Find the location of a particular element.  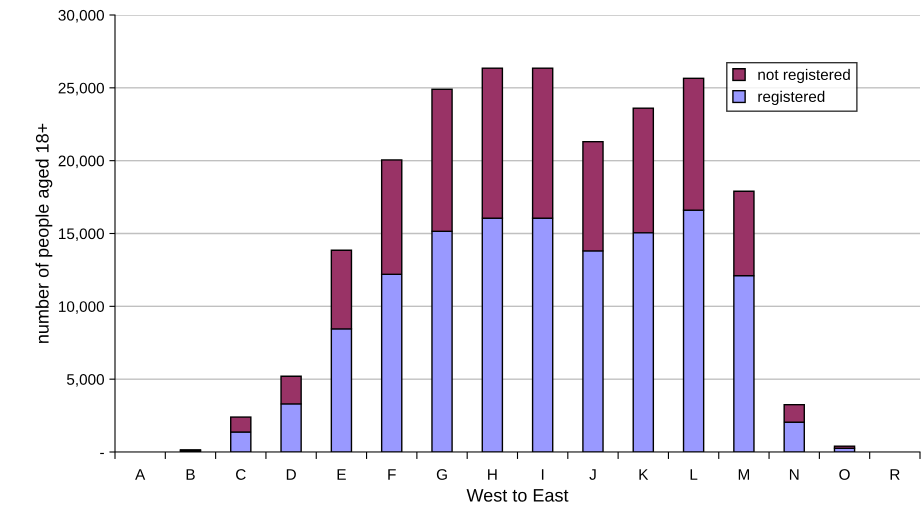

x-tick-label: O is located at coordinates (844, 474).